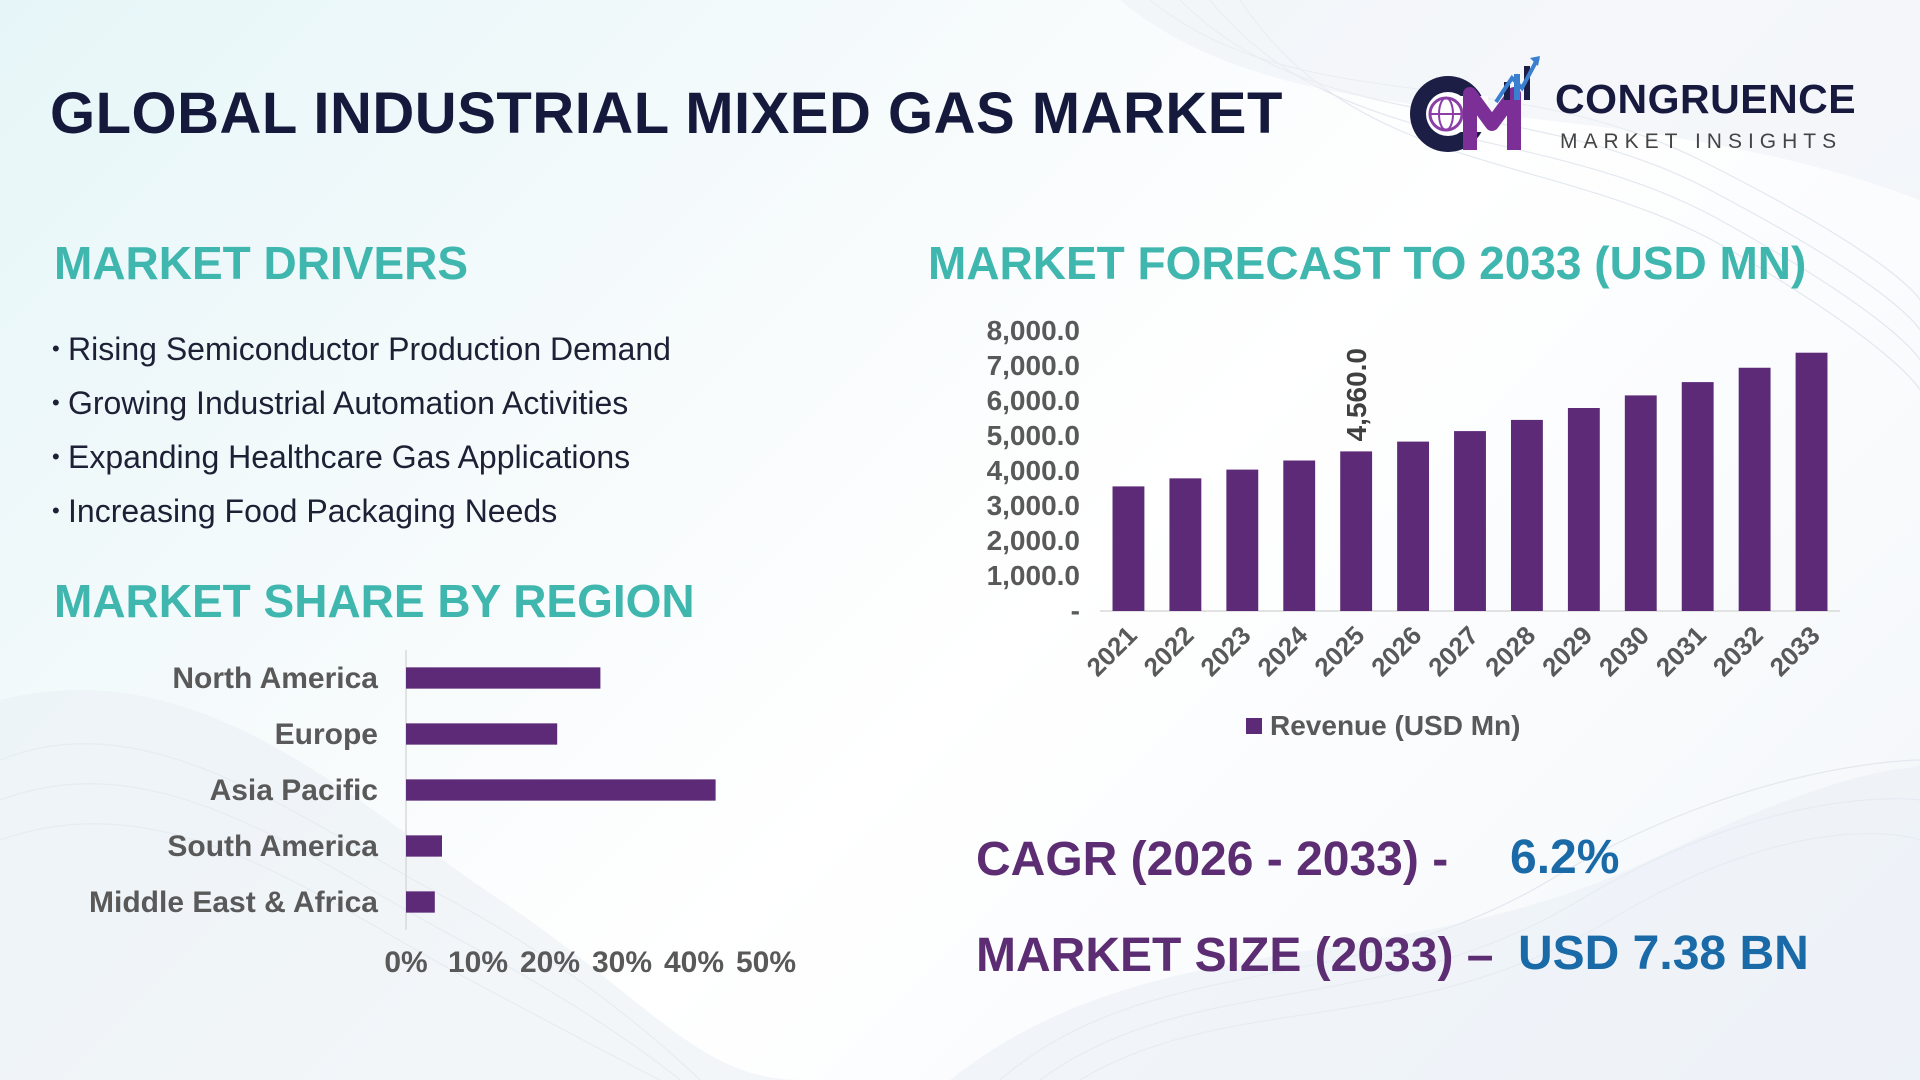 This screenshot has width=1920, height=1080. What do you see at coordinates (1396, 651) in the screenshot?
I see `x-tick-label: 2026` at bounding box center [1396, 651].